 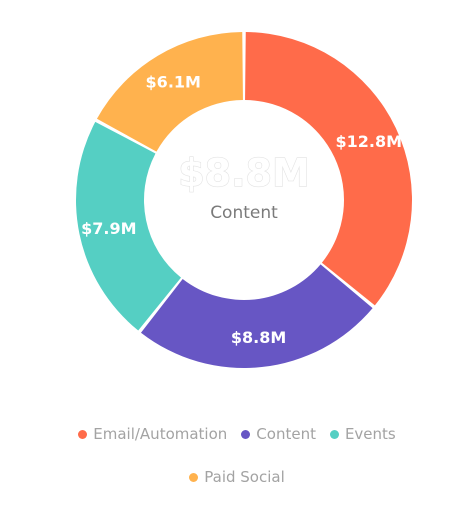 I want to click on legend-row-1: Email/Automation Content Events, so click(x=237, y=434).